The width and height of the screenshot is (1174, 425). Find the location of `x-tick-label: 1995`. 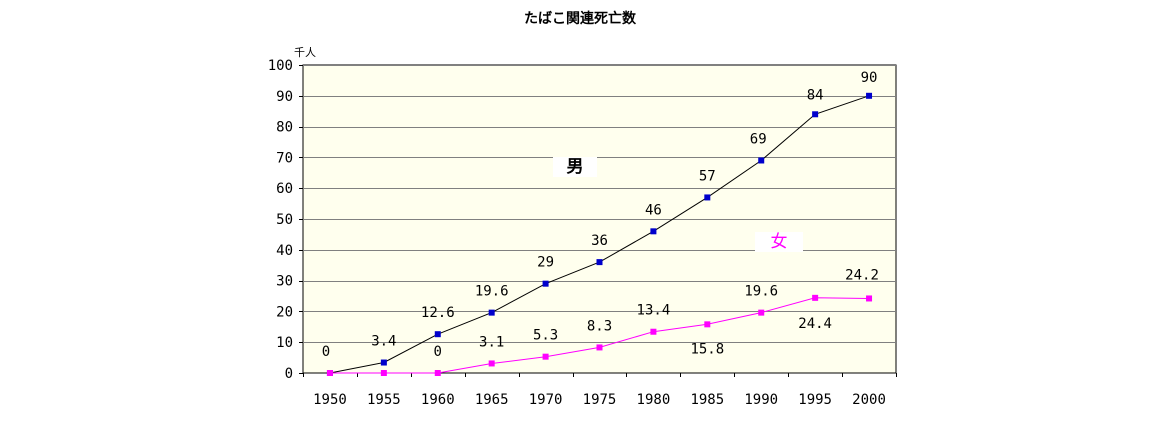

x-tick-label: 1995 is located at coordinates (815, 400).